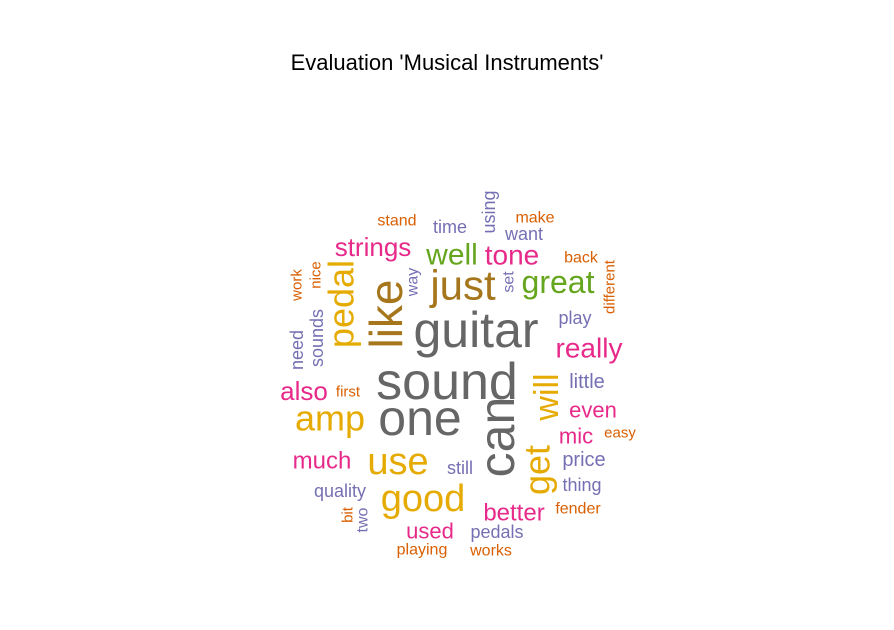 This screenshot has width=894, height=630. Describe the element at coordinates (373, 247) in the screenshot. I see `word-strings: strings` at that location.